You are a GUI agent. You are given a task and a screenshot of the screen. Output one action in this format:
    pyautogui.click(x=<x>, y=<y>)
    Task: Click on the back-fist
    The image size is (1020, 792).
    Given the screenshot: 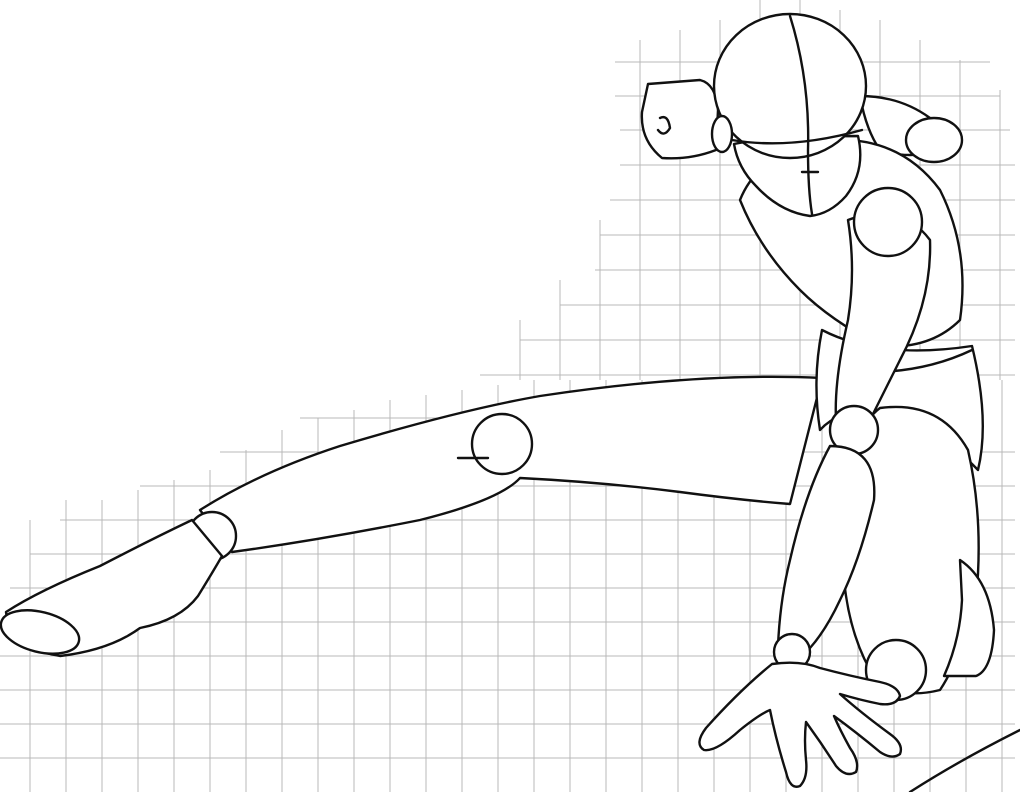 What is the action you would take?
    pyautogui.click(x=680, y=119)
    